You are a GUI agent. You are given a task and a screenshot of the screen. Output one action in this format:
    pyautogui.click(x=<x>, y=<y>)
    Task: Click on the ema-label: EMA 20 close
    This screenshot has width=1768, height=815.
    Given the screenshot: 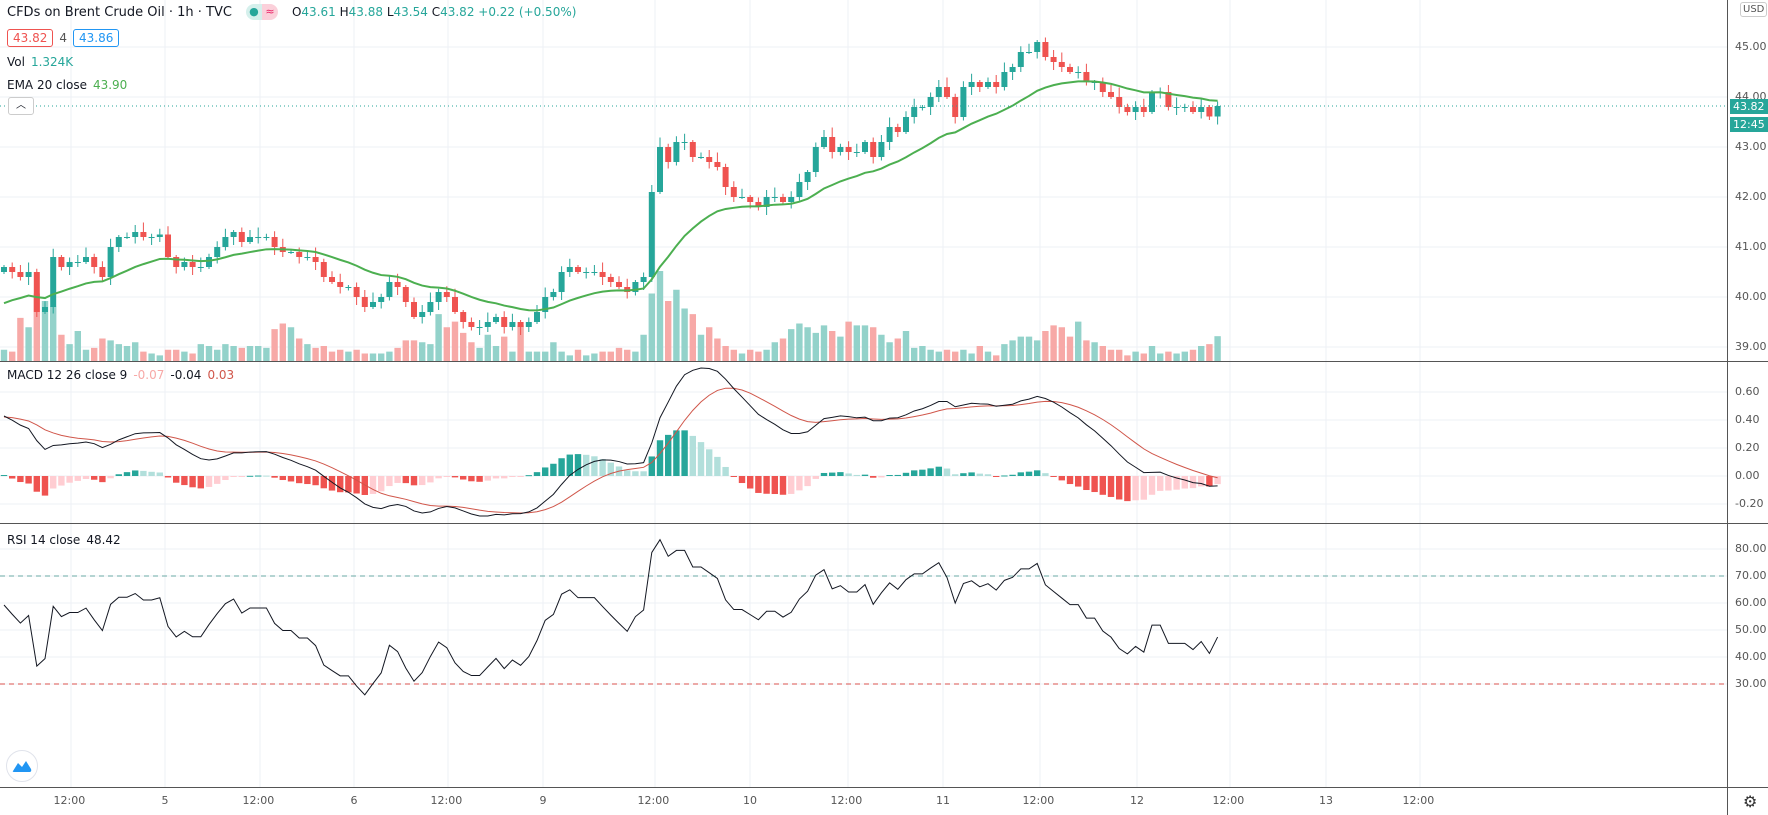 What is the action you would take?
    pyautogui.click(x=47, y=85)
    